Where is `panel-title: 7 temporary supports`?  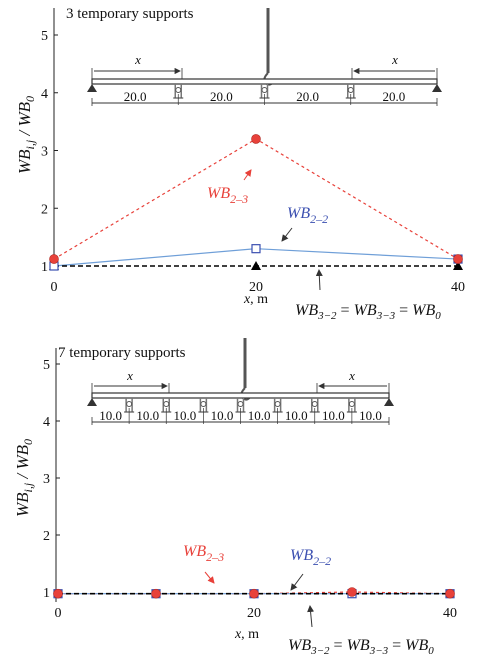 panel-title: 7 temporary supports is located at coordinates (122, 353).